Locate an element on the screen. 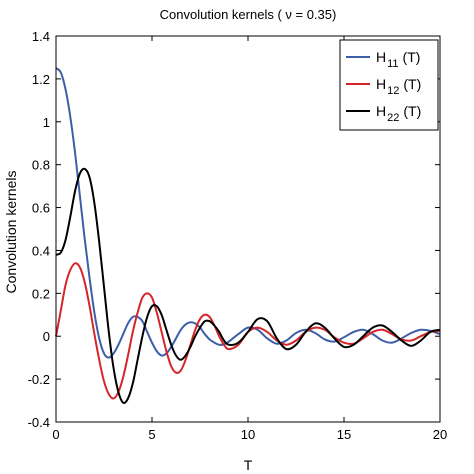 The image size is (474, 474). y-tick-label: 1.4 is located at coordinates (41, 36).